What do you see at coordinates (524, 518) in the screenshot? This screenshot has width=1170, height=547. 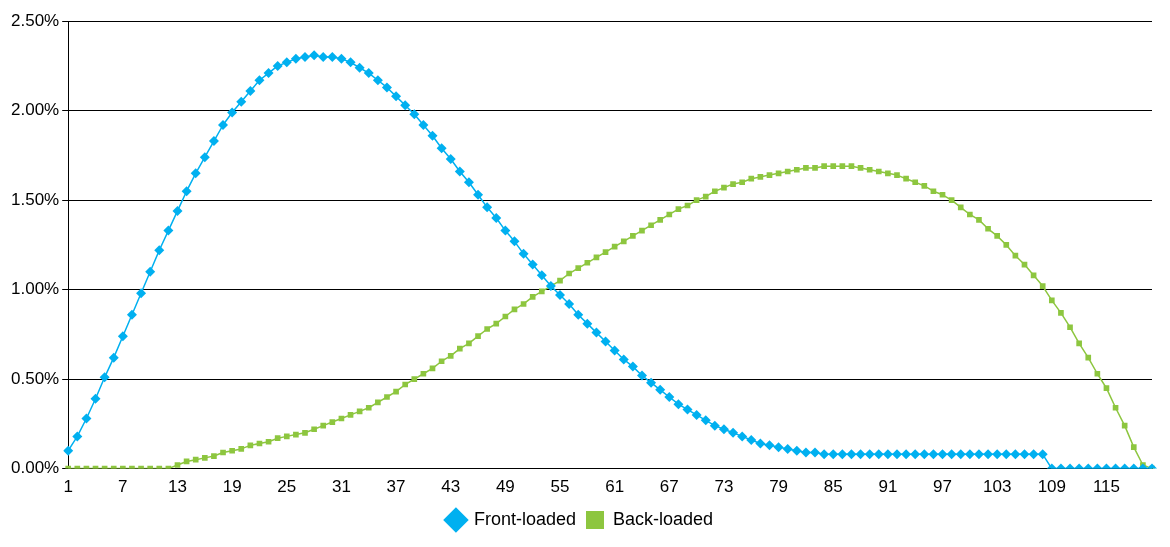 I see `legend-label: Front-loaded` at bounding box center [524, 518].